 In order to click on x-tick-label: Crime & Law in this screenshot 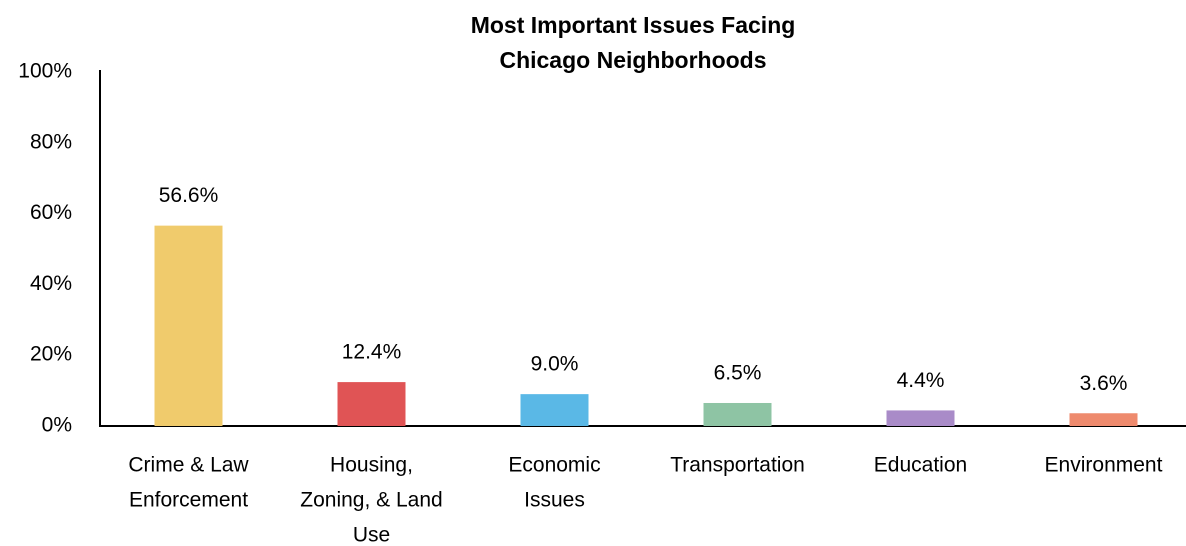, I will do `click(188, 465)`.